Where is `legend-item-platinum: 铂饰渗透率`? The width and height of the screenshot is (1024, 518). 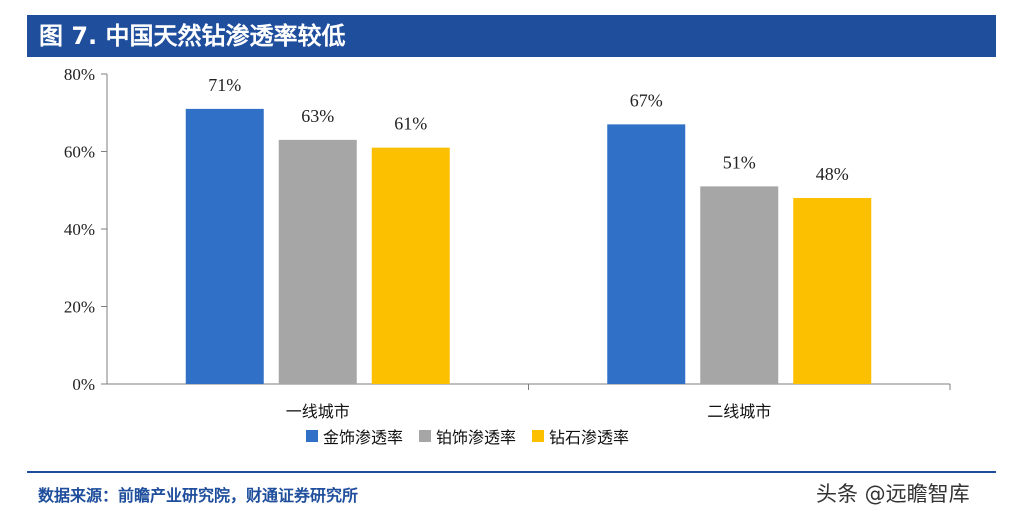
legend-item-platinum: 铂饰渗透率 is located at coordinates (467, 436).